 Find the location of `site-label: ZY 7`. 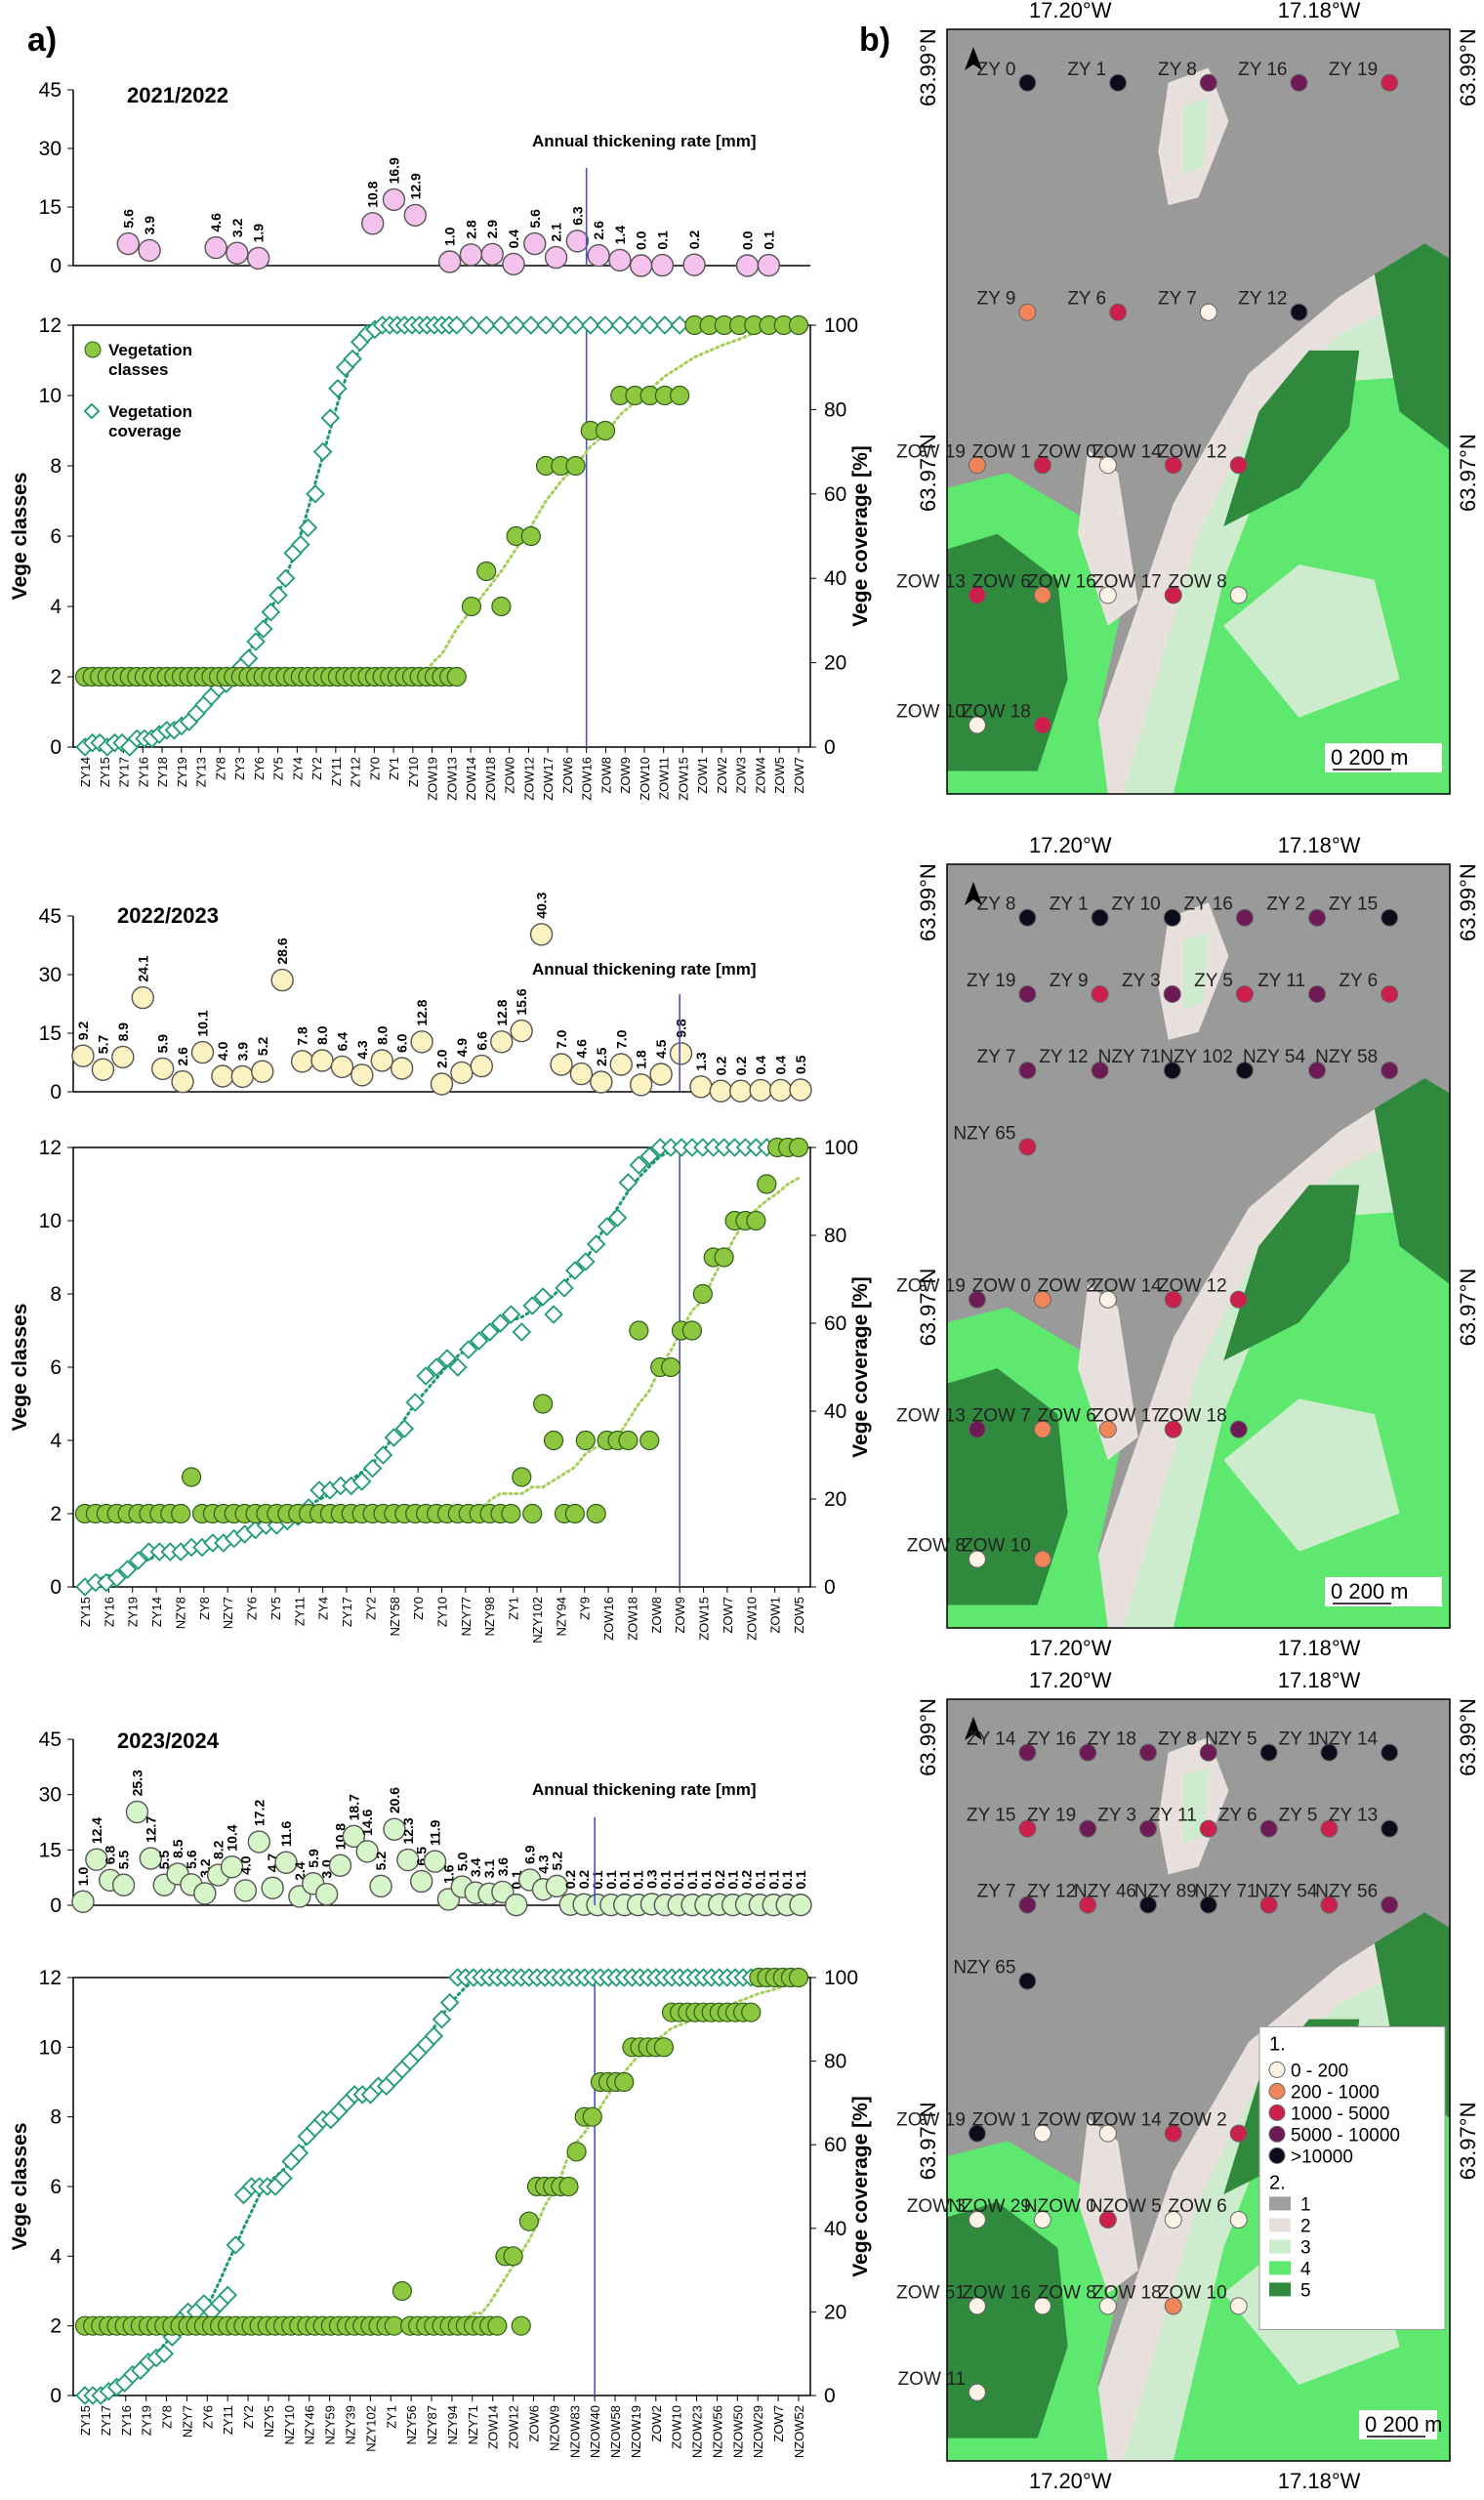

site-label: ZY 7 is located at coordinates (1178, 299).